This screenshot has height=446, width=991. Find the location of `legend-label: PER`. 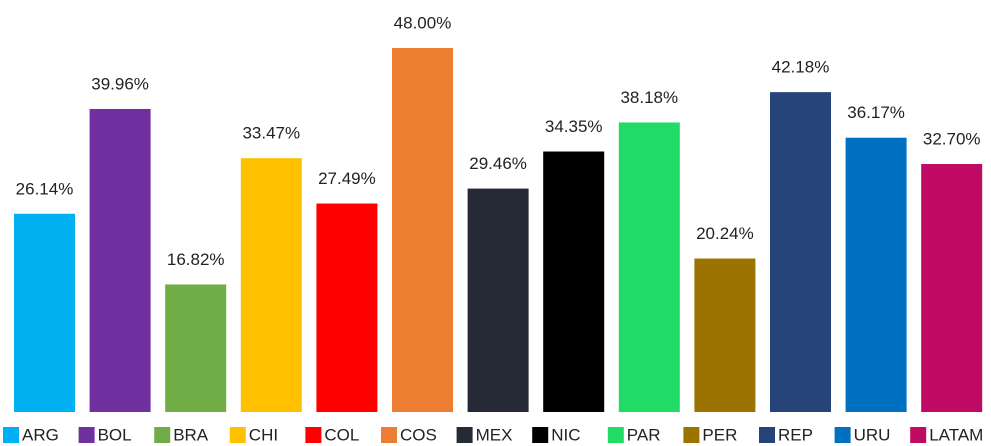

legend-label: PER is located at coordinates (719, 434).